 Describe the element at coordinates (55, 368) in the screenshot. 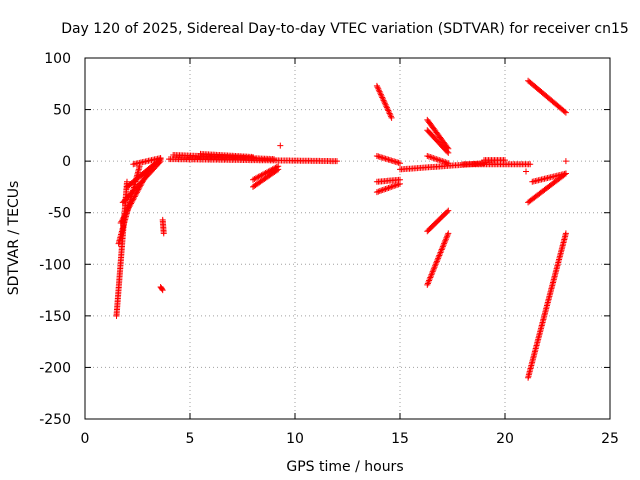

I see `y-tick-label: -200` at that location.